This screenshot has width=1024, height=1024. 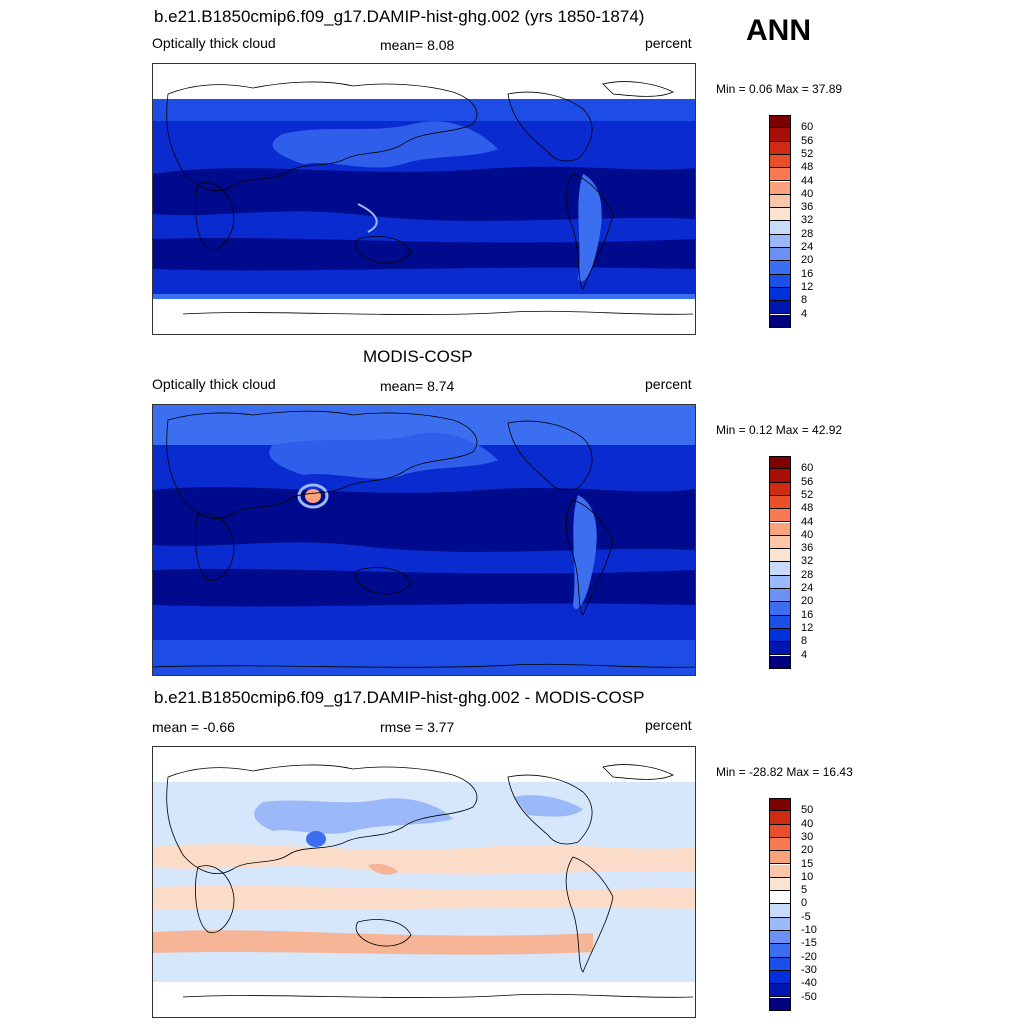 What do you see at coordinates (313, 496) in the screenshot?
I see `obs-field-hotspot` at bounding box center [313, 496].